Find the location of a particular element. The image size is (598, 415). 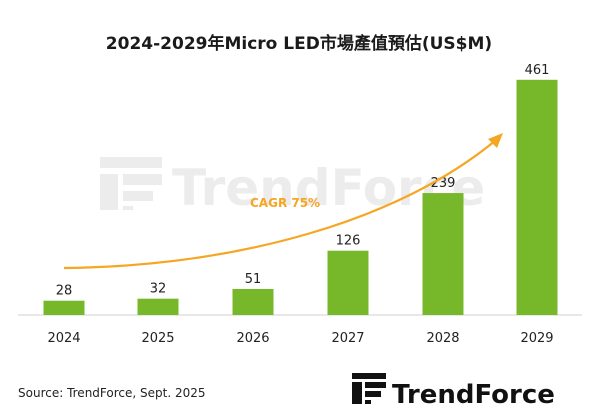

bar-2028 is located at coordinates (443, 254).